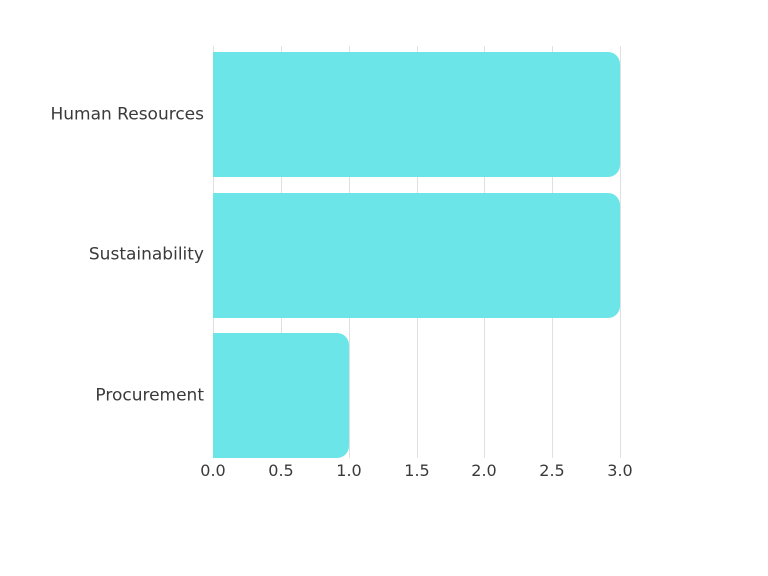 This screenshot has height=576, width=768. I want to click on x-tick-label-3.0: 3.0, so click(620, 470).